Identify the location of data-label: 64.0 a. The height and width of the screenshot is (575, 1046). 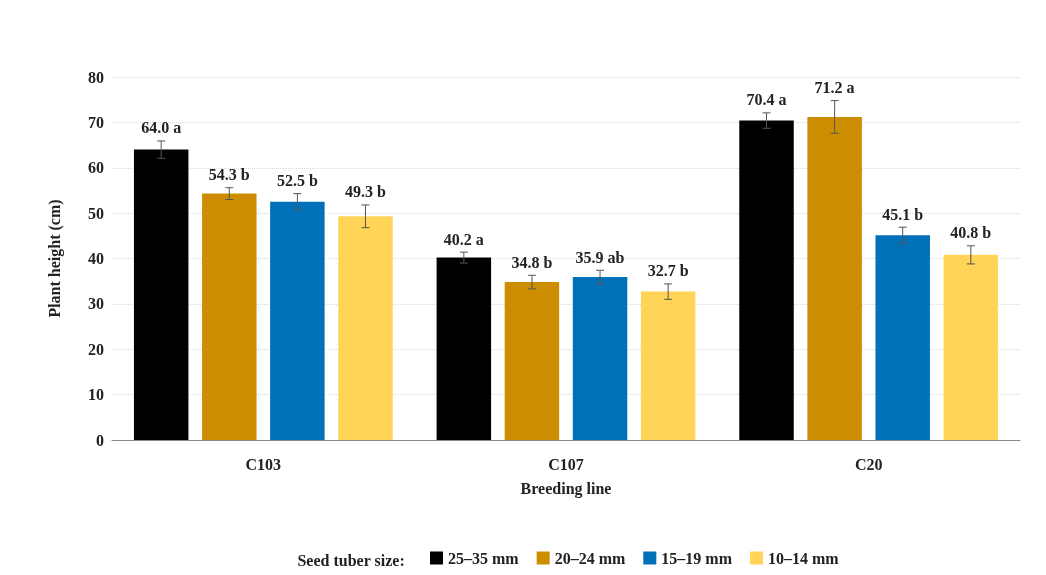
(161, 128).